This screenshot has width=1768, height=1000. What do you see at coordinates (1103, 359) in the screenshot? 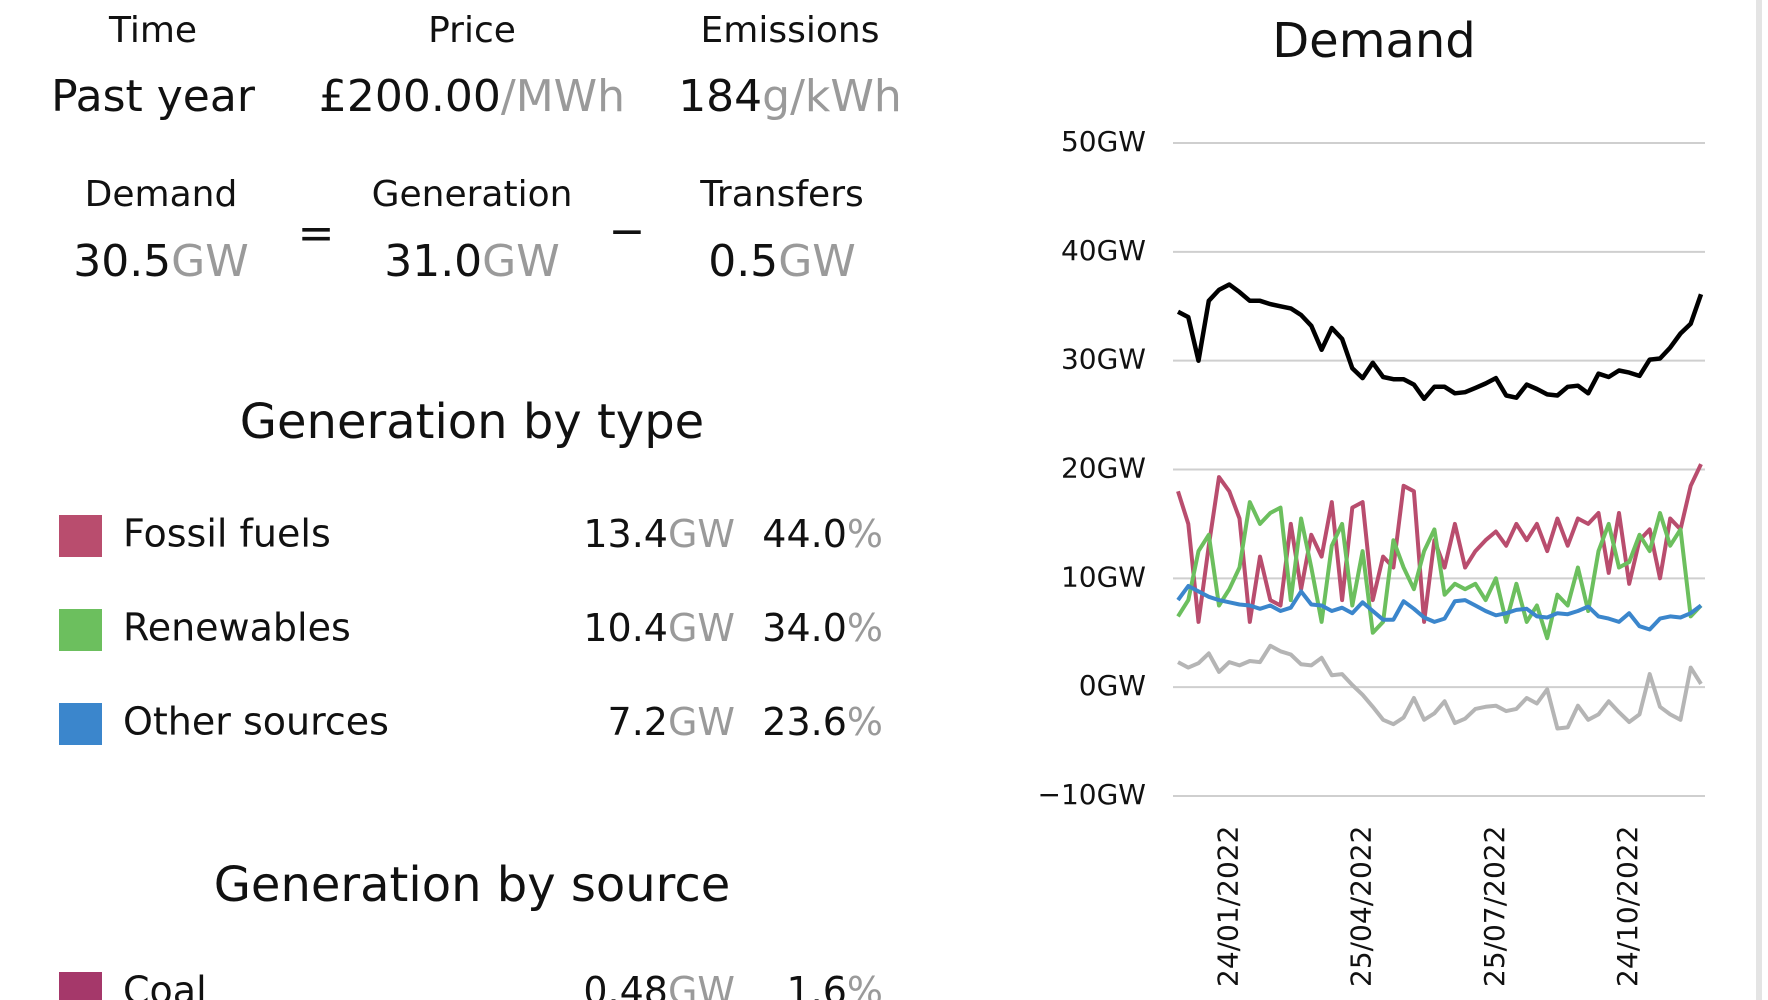
I see `y-tick-label: 30GW` at bounding box center [1103, 359].